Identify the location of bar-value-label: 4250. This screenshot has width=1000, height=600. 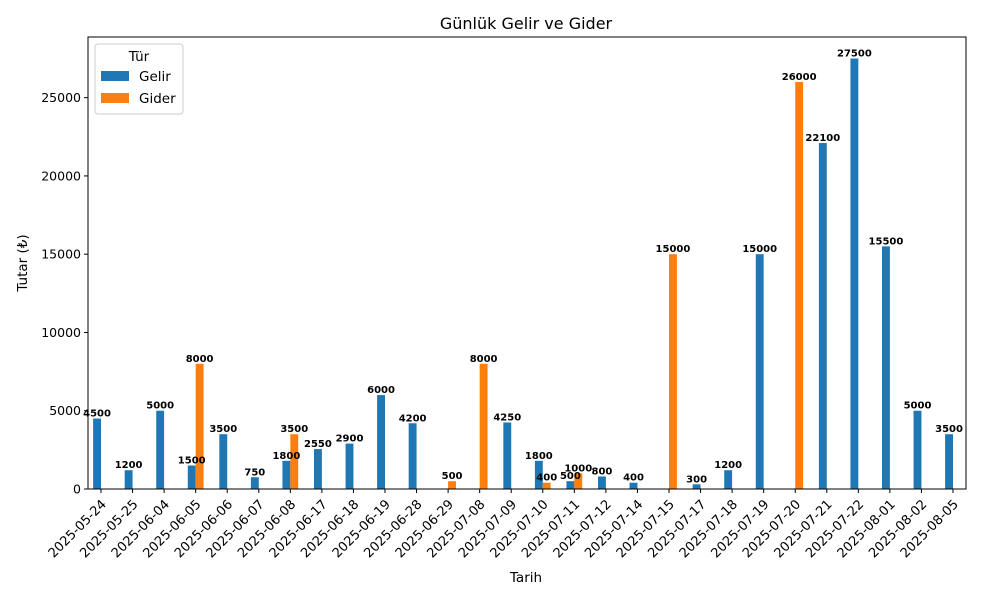
(507, 417).